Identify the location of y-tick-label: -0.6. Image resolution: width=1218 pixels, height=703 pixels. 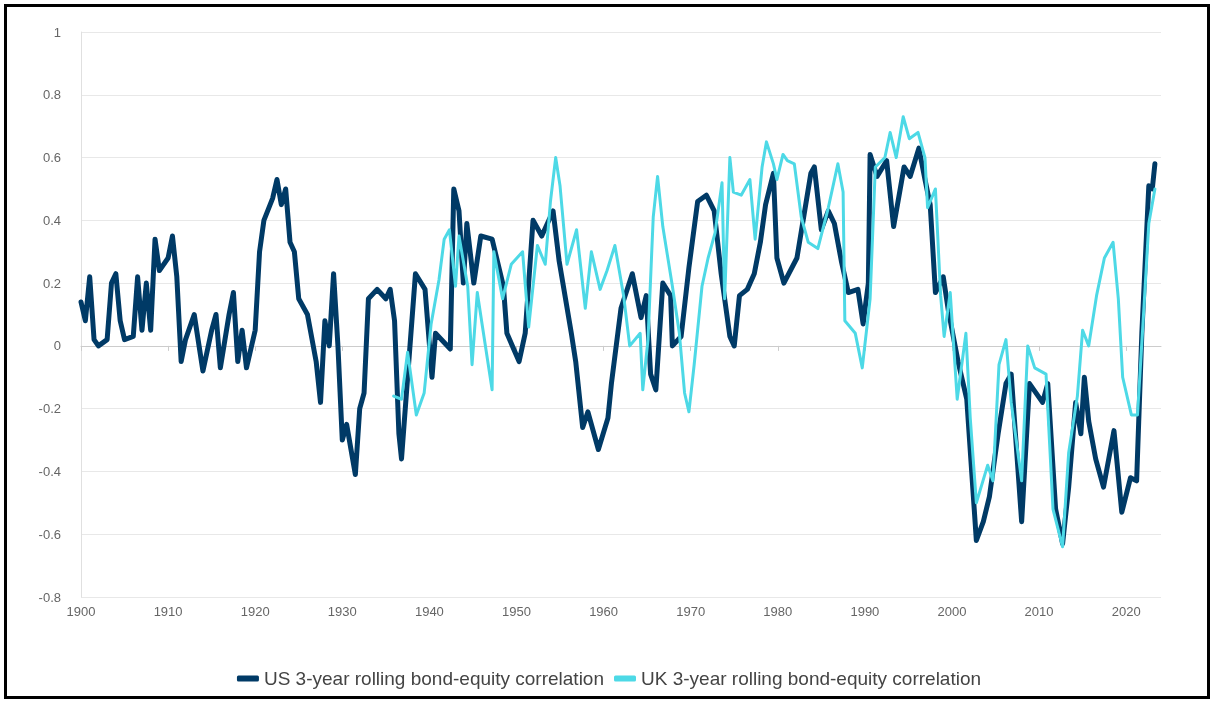
(49, 534).